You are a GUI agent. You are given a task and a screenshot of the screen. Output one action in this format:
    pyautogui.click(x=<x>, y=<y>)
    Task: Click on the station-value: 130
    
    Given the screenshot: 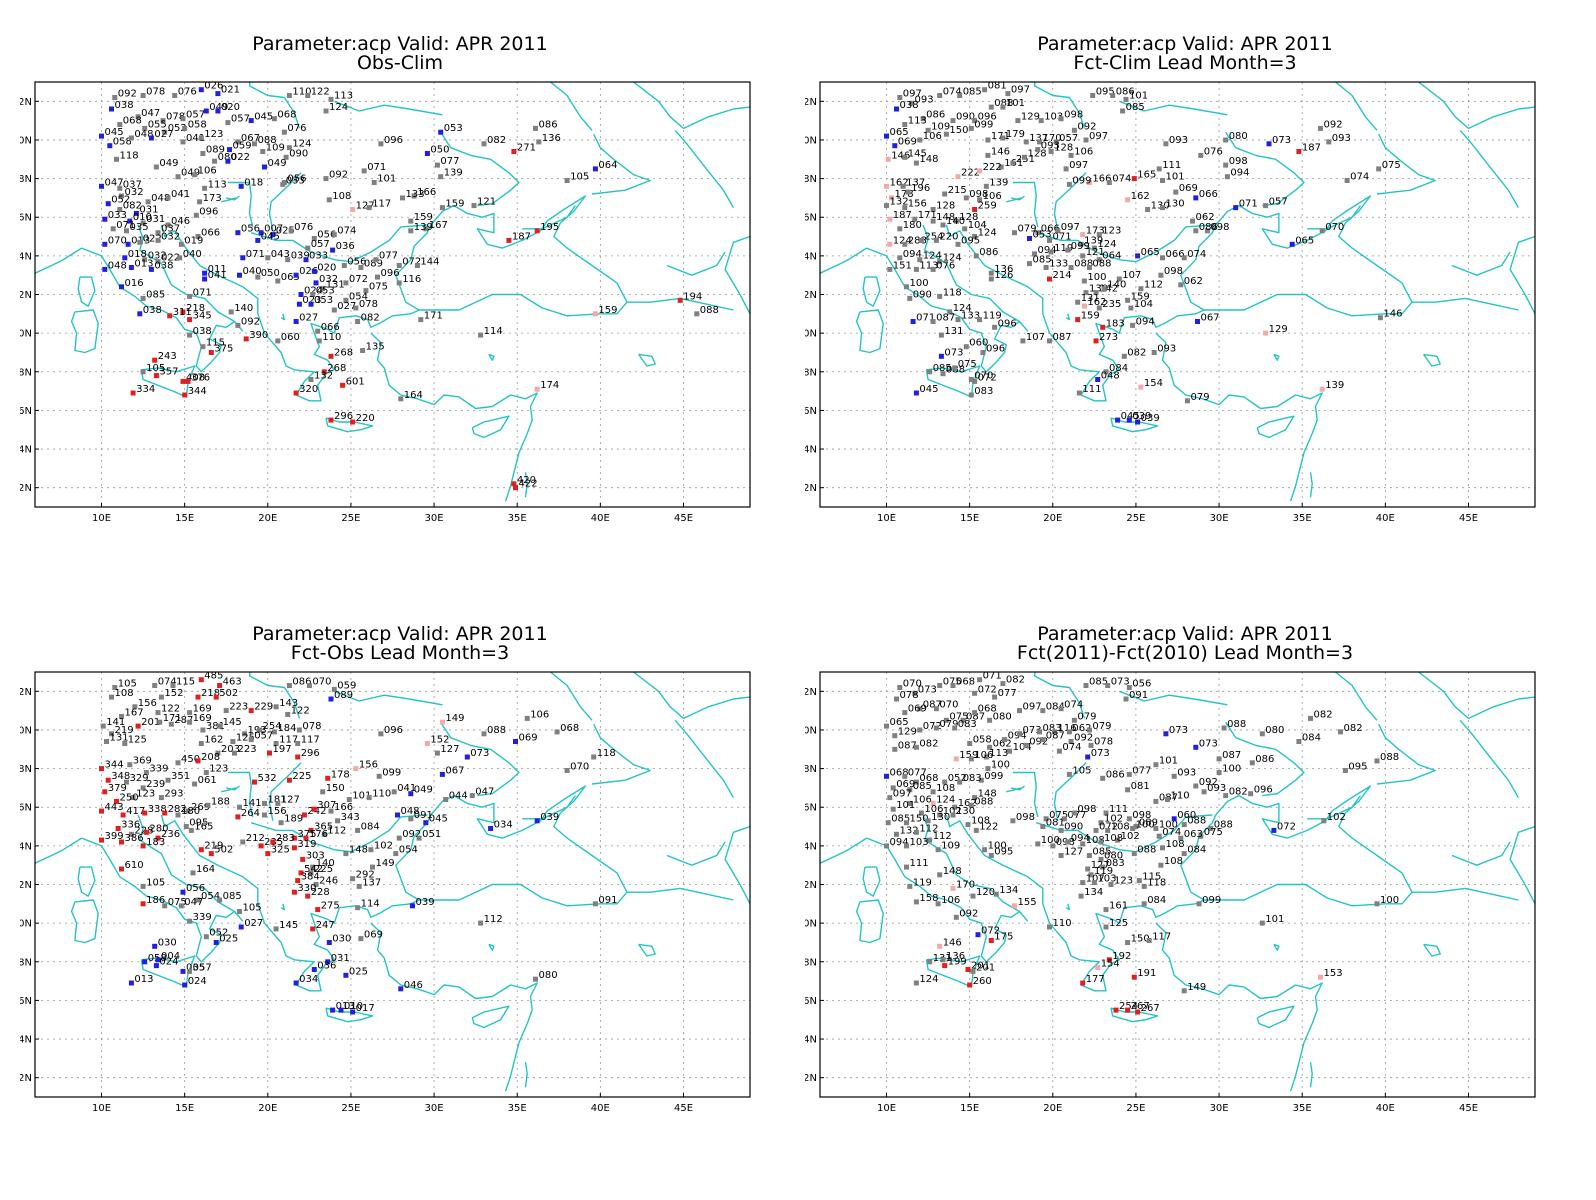 What is the action you would take?
    pyautogui.click(x=940, y=817)
    